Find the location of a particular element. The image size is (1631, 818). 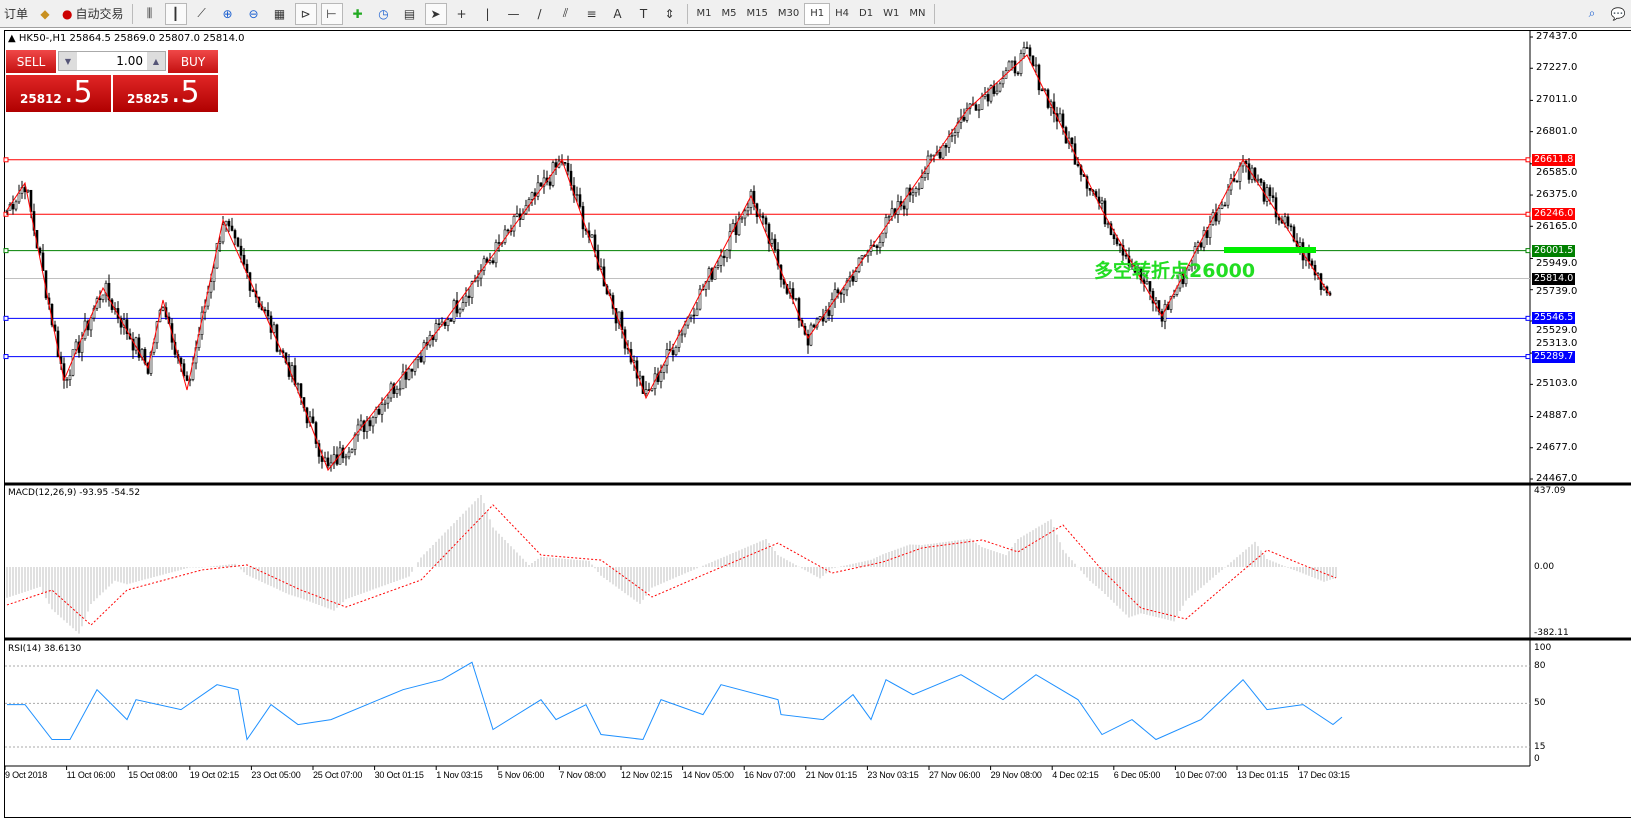

text-icon: A is located at coordinates (617, 13).